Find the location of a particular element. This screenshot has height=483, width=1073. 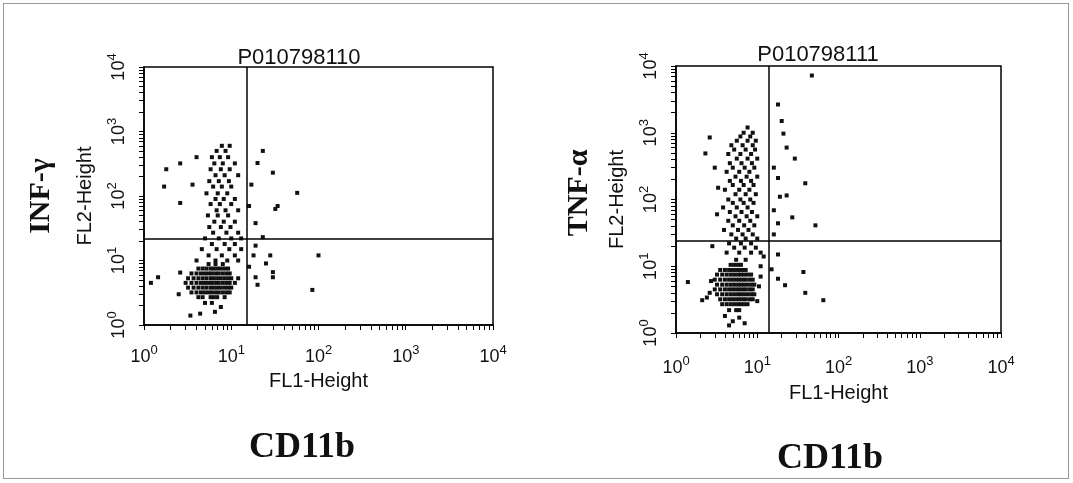

text: TNF-α is located at coordinates (576, 193).